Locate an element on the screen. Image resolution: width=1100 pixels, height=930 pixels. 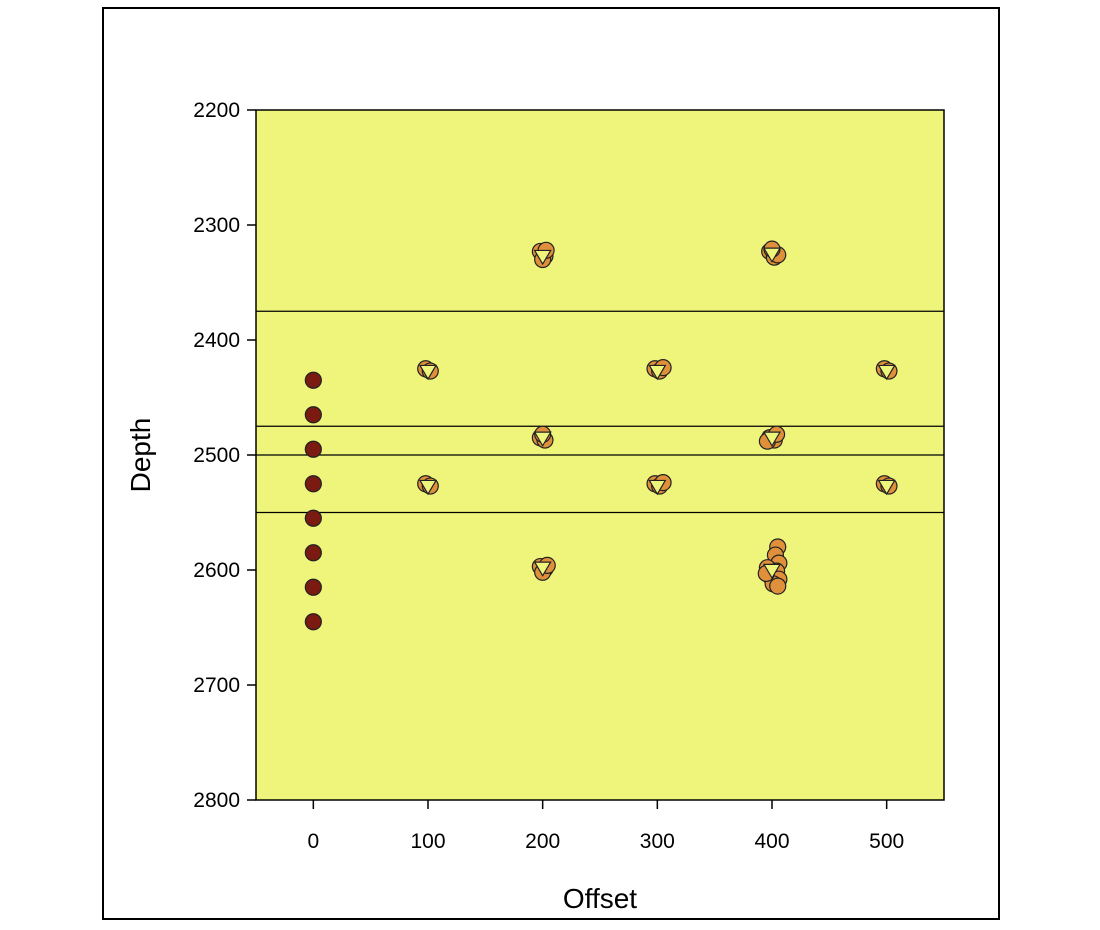
y-tick-label: 2600 is located at coordinates (216, 570).